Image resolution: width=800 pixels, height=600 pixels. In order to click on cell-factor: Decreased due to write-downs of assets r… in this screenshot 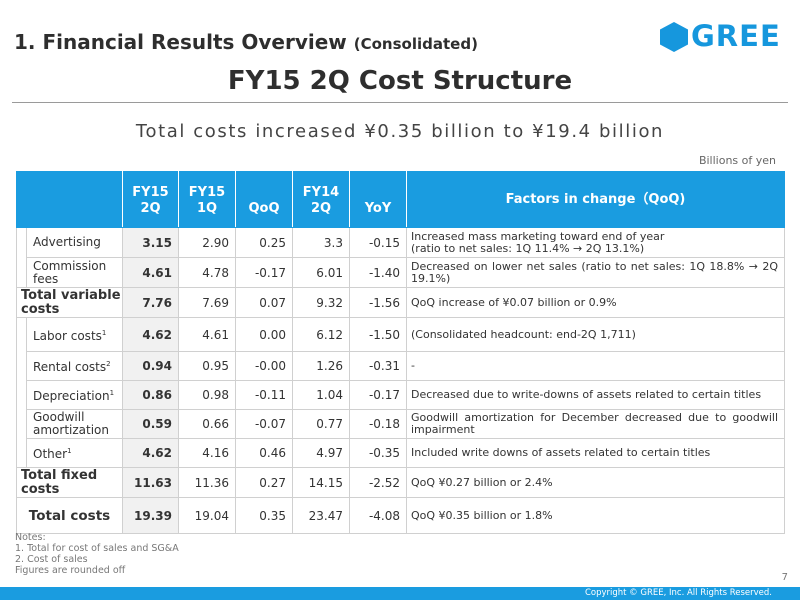, I will do `click(595, 395)`.